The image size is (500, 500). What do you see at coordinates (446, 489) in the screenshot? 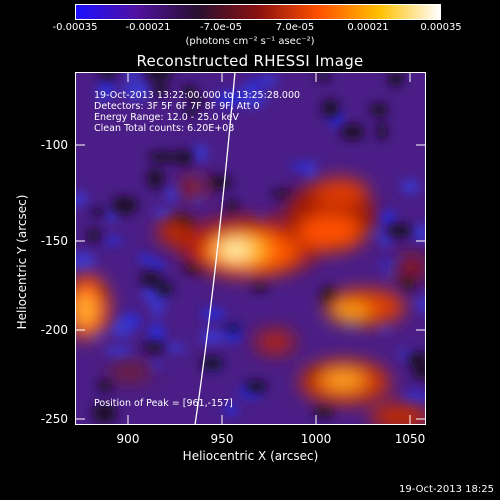
I see `render-timestamp: 19-Oct-2013 18:25` at bounding box center [446, 489].